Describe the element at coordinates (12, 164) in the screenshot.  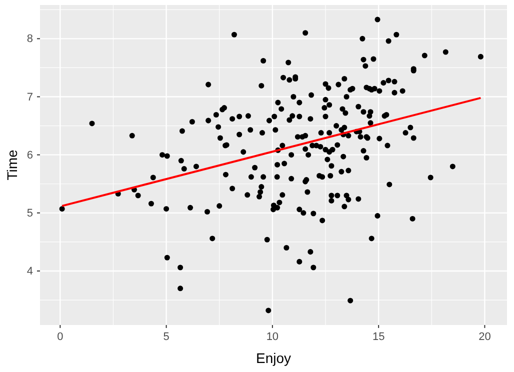
I see `y-axis-title: Time` at that location.